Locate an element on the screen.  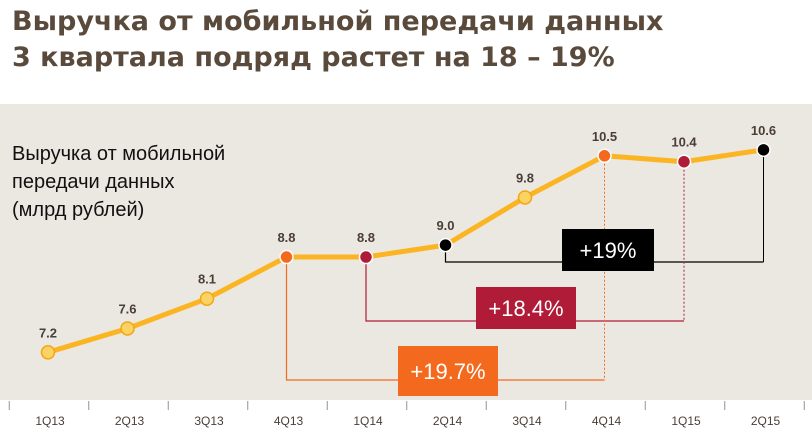
data-point-2Q13 is located at coordinates (127, 328).